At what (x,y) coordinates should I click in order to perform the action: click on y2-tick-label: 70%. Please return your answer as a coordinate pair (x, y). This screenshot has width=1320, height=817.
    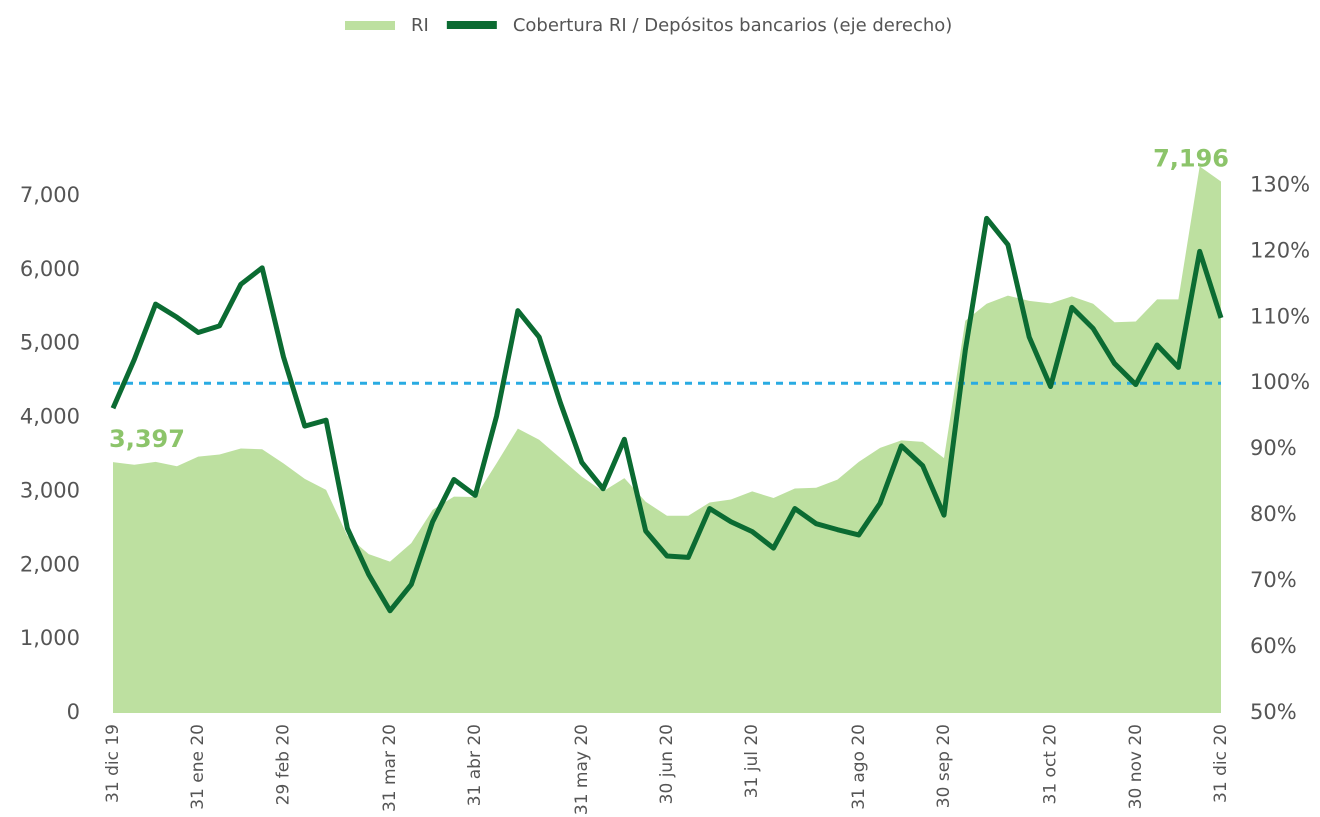
    Looking at the image, I should click on (1273, 580).